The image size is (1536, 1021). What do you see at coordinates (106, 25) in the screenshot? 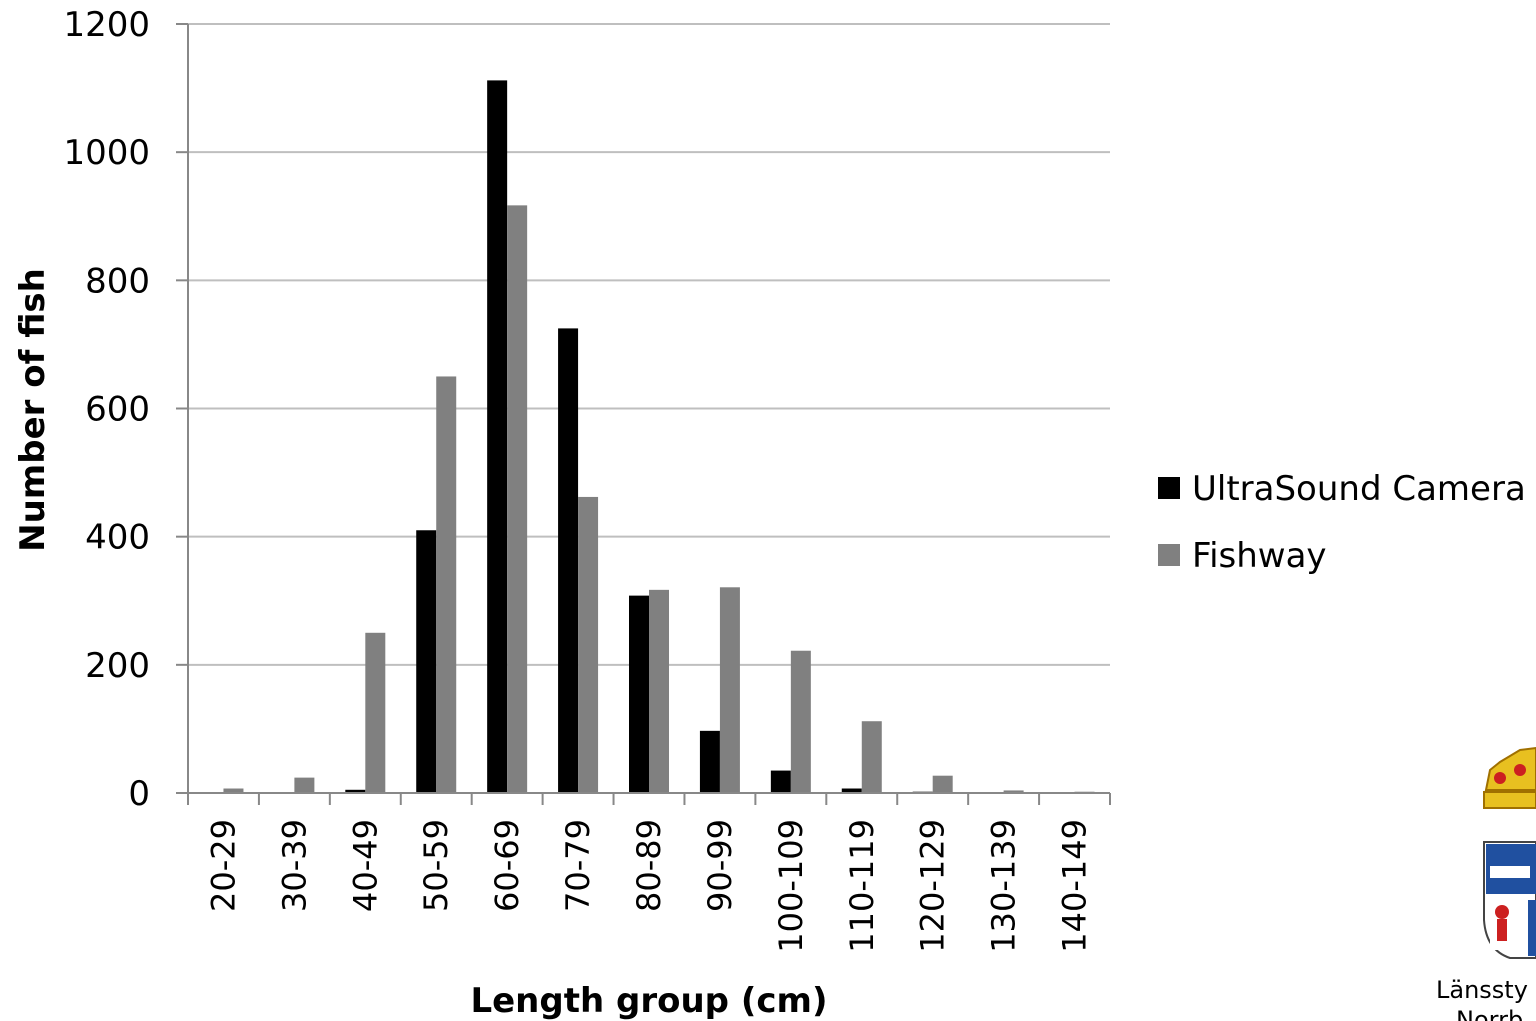
I see `y-tick-label: 1200` at bounding box center [106, 25].